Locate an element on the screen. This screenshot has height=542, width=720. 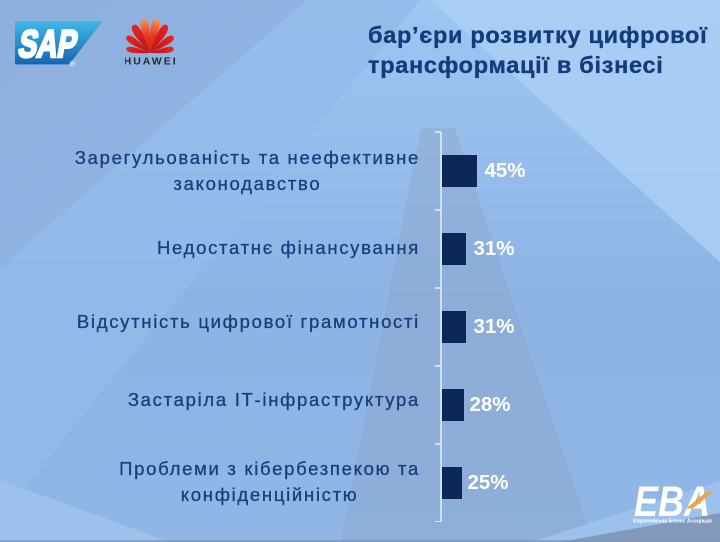
svg-text: Європейська Бізнес Асоціація is located at coordinates (672, 521).